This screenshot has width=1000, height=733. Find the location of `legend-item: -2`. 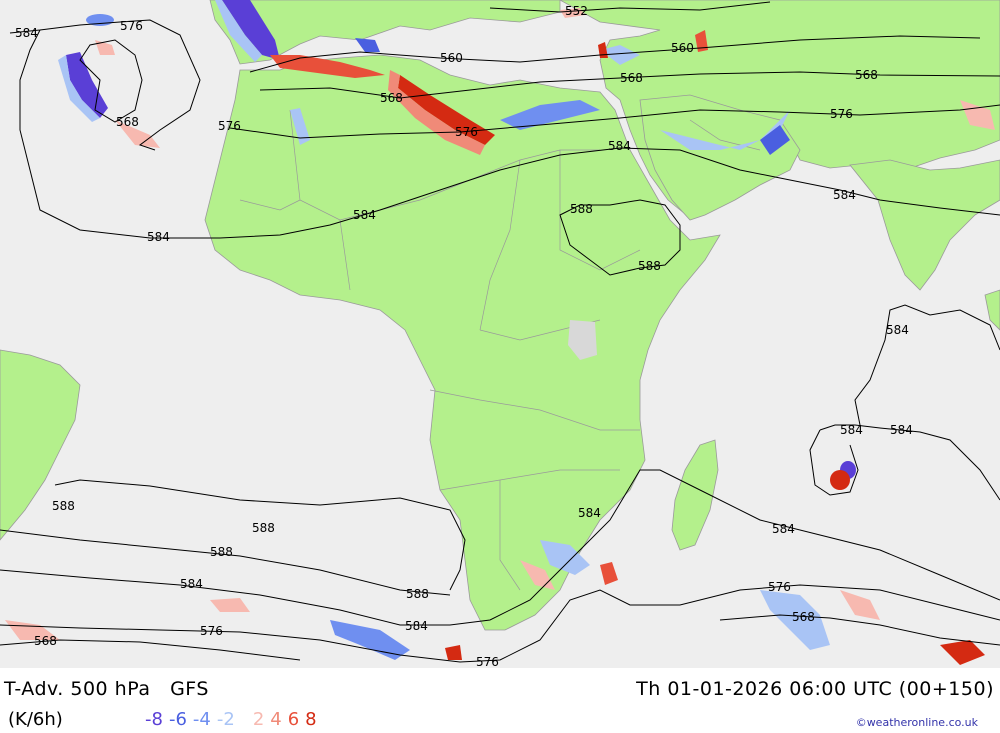

legend-item: -2 is located at coordinates (225, 719).